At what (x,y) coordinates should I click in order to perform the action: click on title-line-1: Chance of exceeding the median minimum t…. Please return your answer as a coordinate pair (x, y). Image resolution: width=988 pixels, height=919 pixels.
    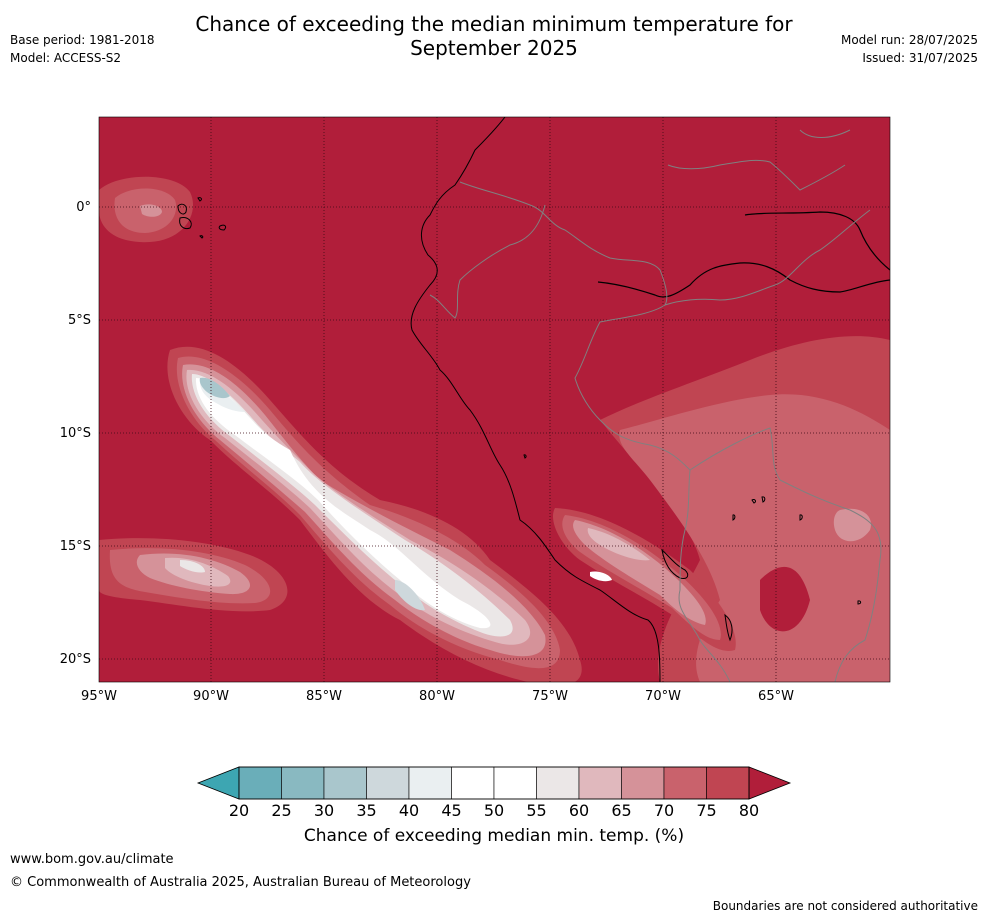
    Looking at the image, I should click on (494, 24).